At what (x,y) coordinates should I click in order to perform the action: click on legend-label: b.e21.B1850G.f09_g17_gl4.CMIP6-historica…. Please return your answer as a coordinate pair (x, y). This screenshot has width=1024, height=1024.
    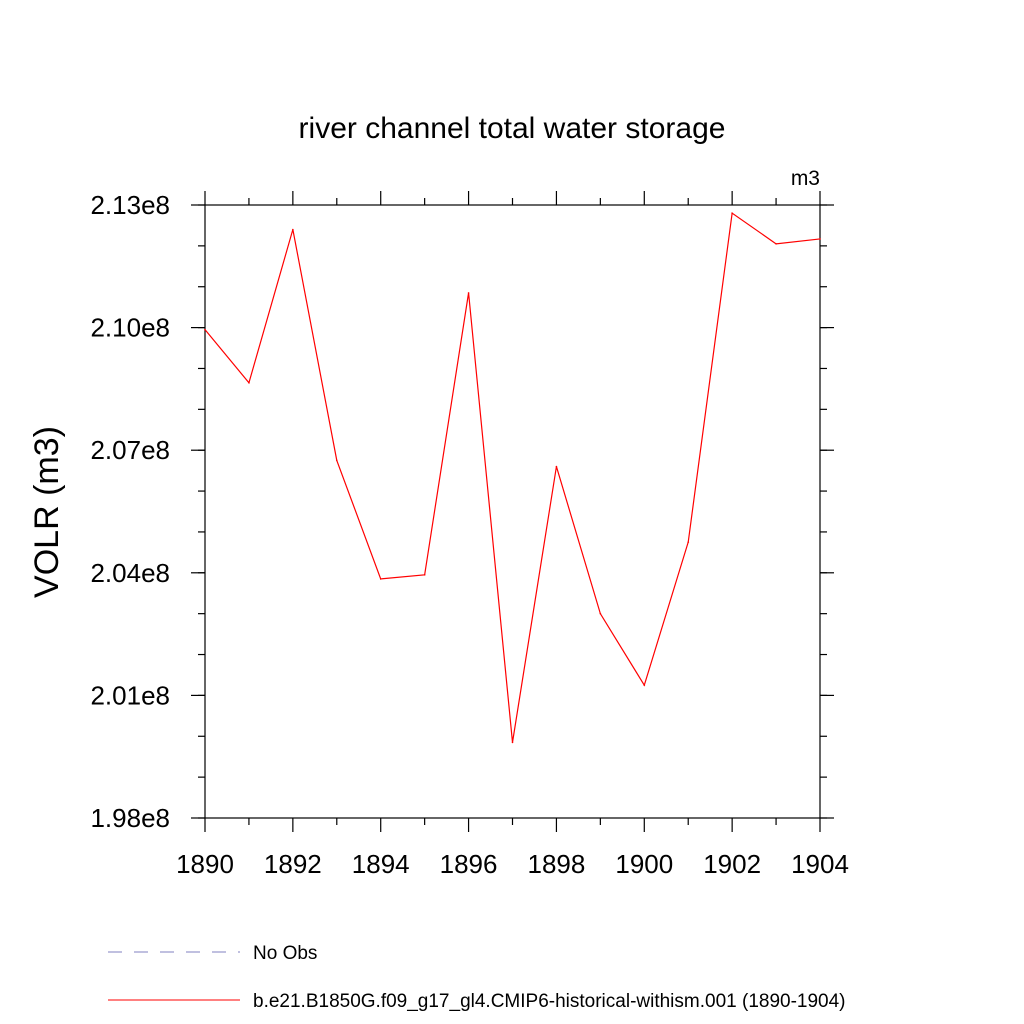
    Looking at the image, I should click on (549, 1001).